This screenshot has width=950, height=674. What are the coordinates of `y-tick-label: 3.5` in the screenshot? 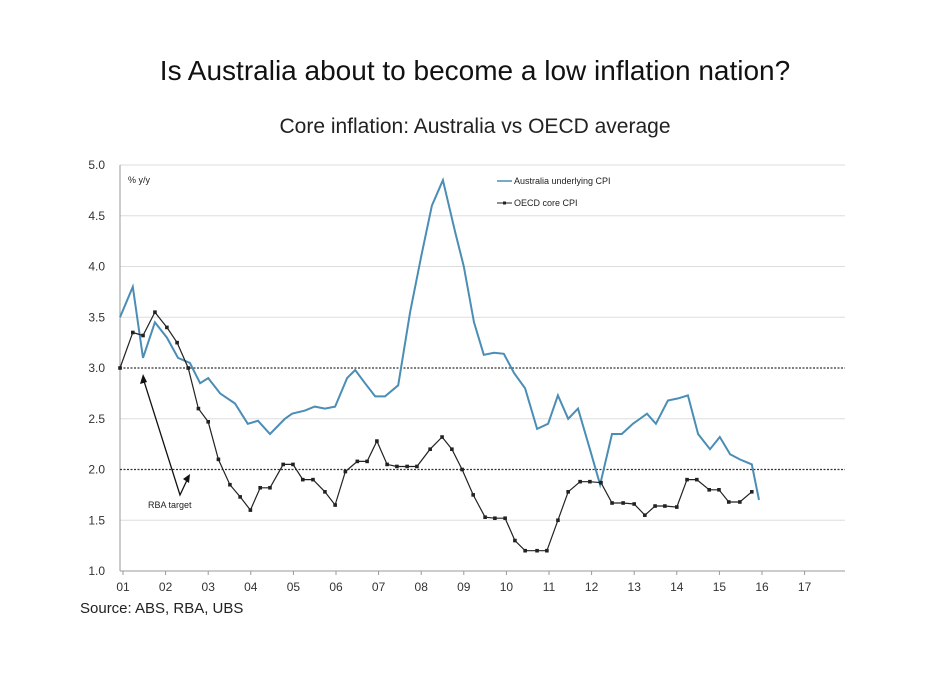 It's located at (96, 317).